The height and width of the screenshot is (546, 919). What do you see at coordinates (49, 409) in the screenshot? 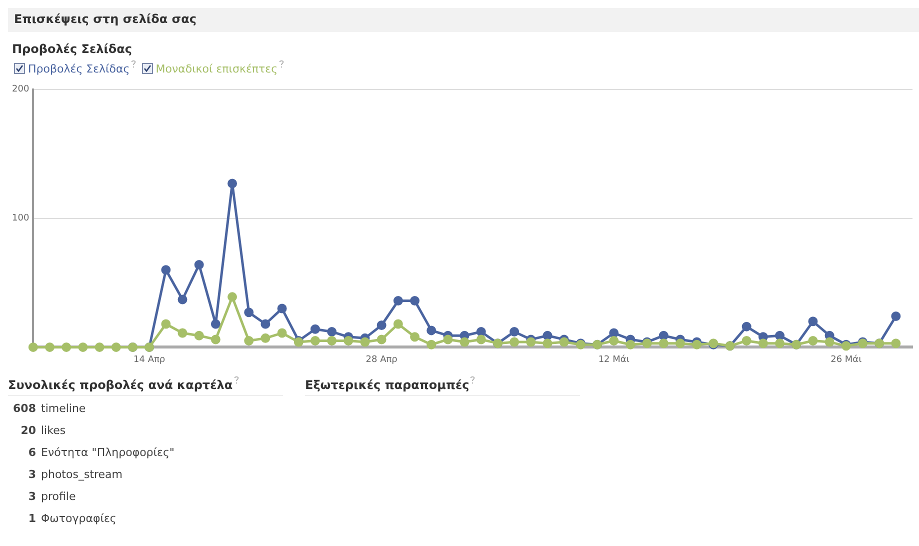
I see `text: 608 timeline` at bounding box center [49, 409].